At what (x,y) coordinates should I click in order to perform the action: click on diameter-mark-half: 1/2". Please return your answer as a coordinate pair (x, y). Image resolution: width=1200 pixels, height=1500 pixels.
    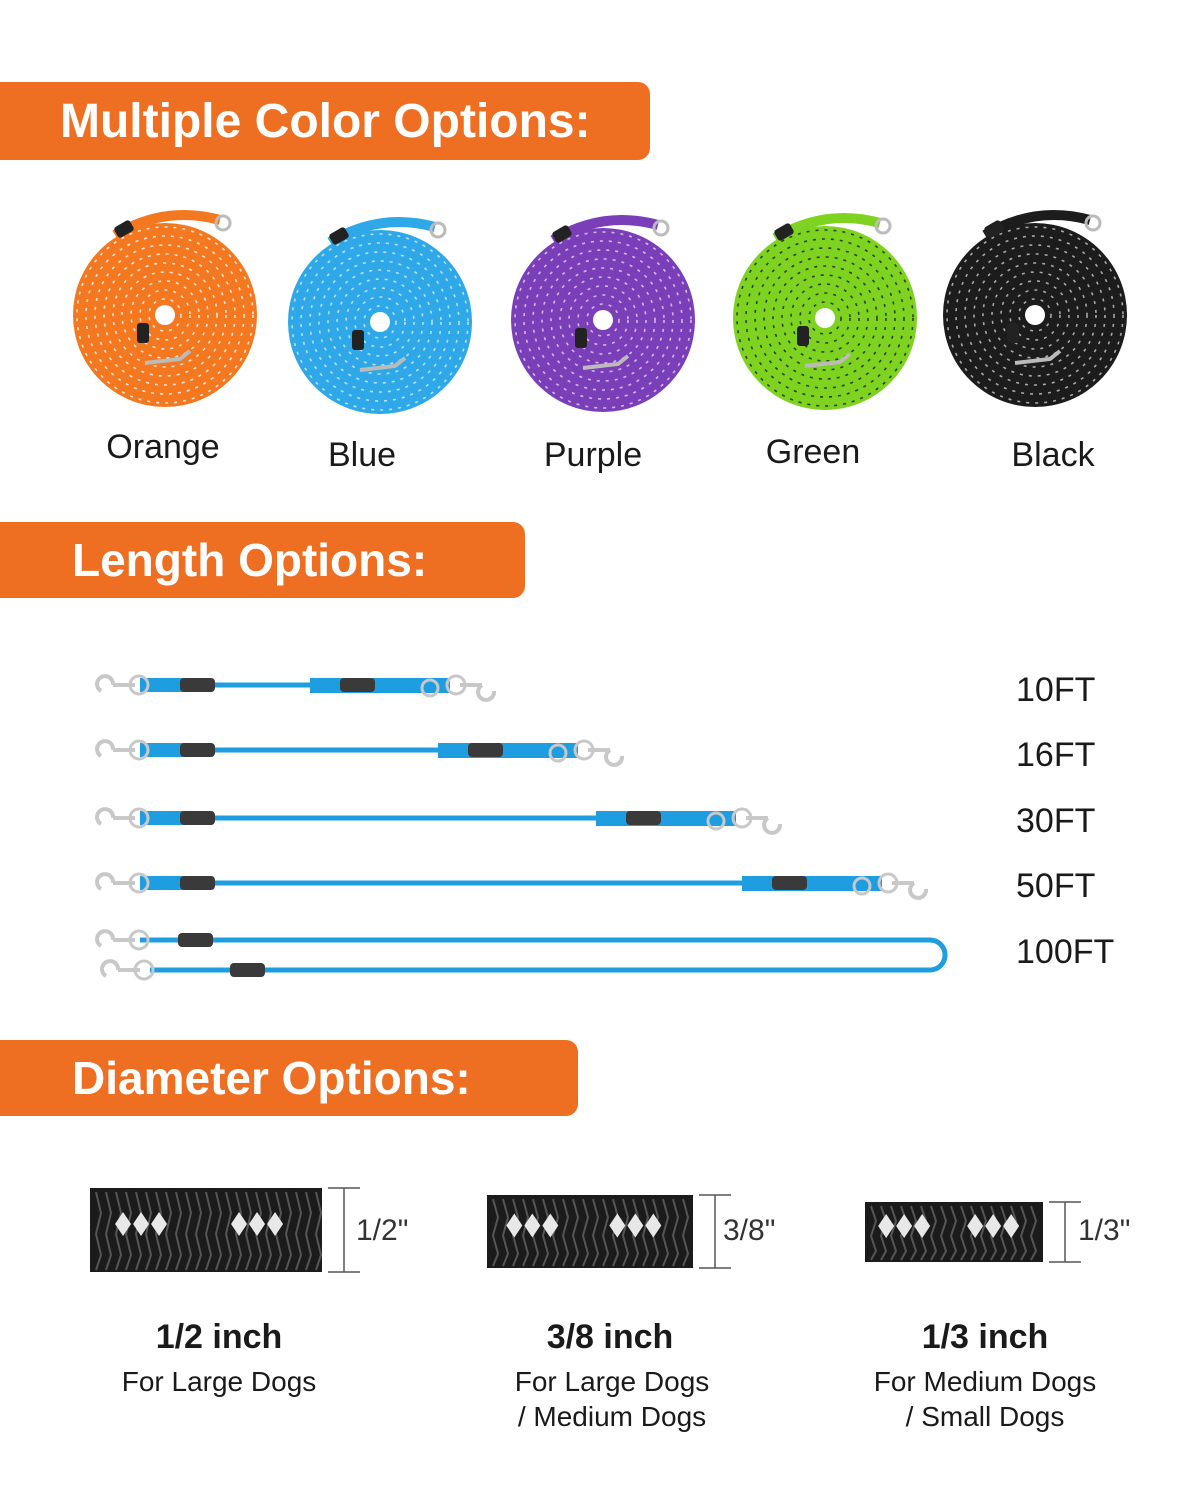
    Looking at the image, I should click on (382, 1230).